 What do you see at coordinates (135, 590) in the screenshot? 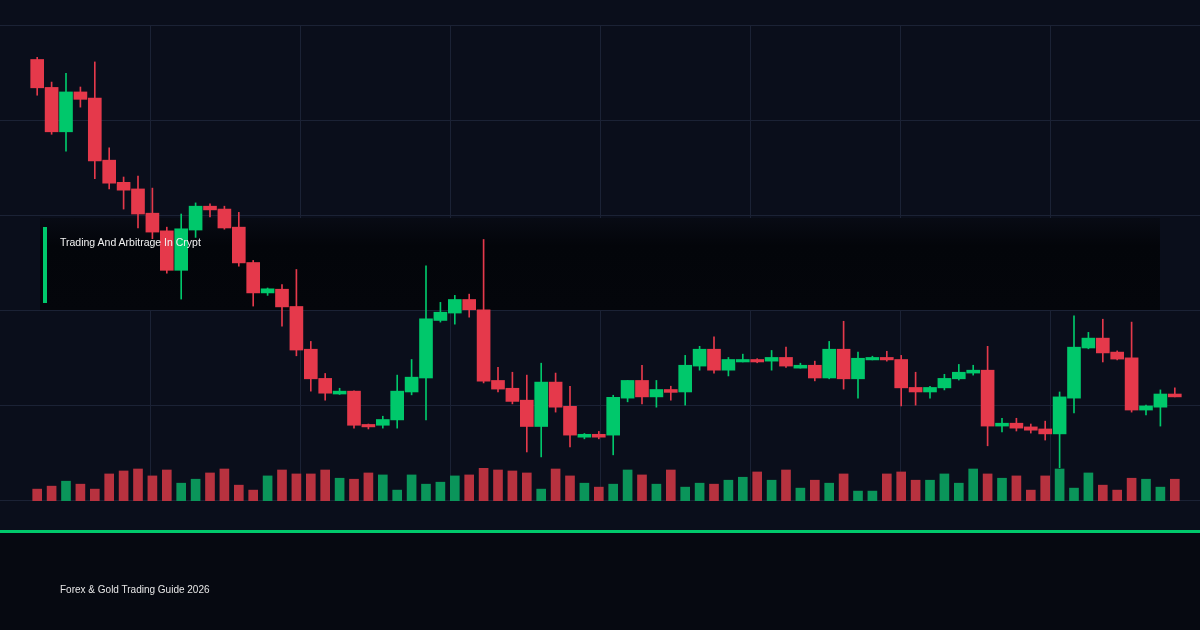
I see `text: Forex & Gold Trading Guide 2026` at bounding box center [135, 590].